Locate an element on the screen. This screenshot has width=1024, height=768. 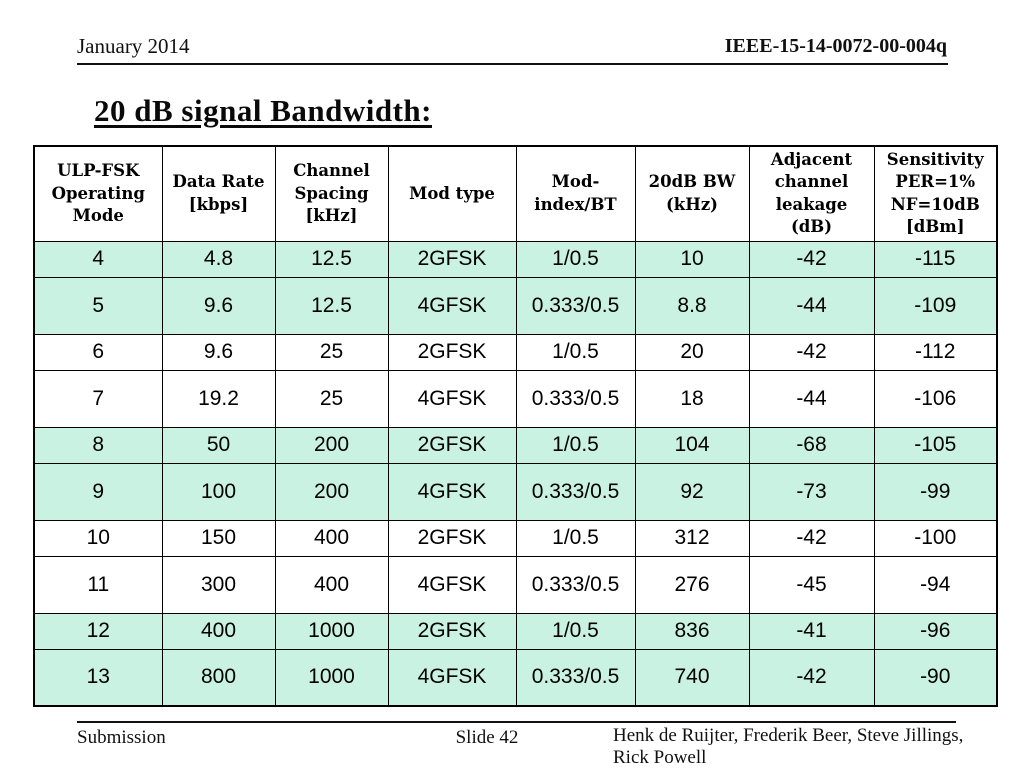
footer-submission-label: Submission is located at coordinates (121, 737).